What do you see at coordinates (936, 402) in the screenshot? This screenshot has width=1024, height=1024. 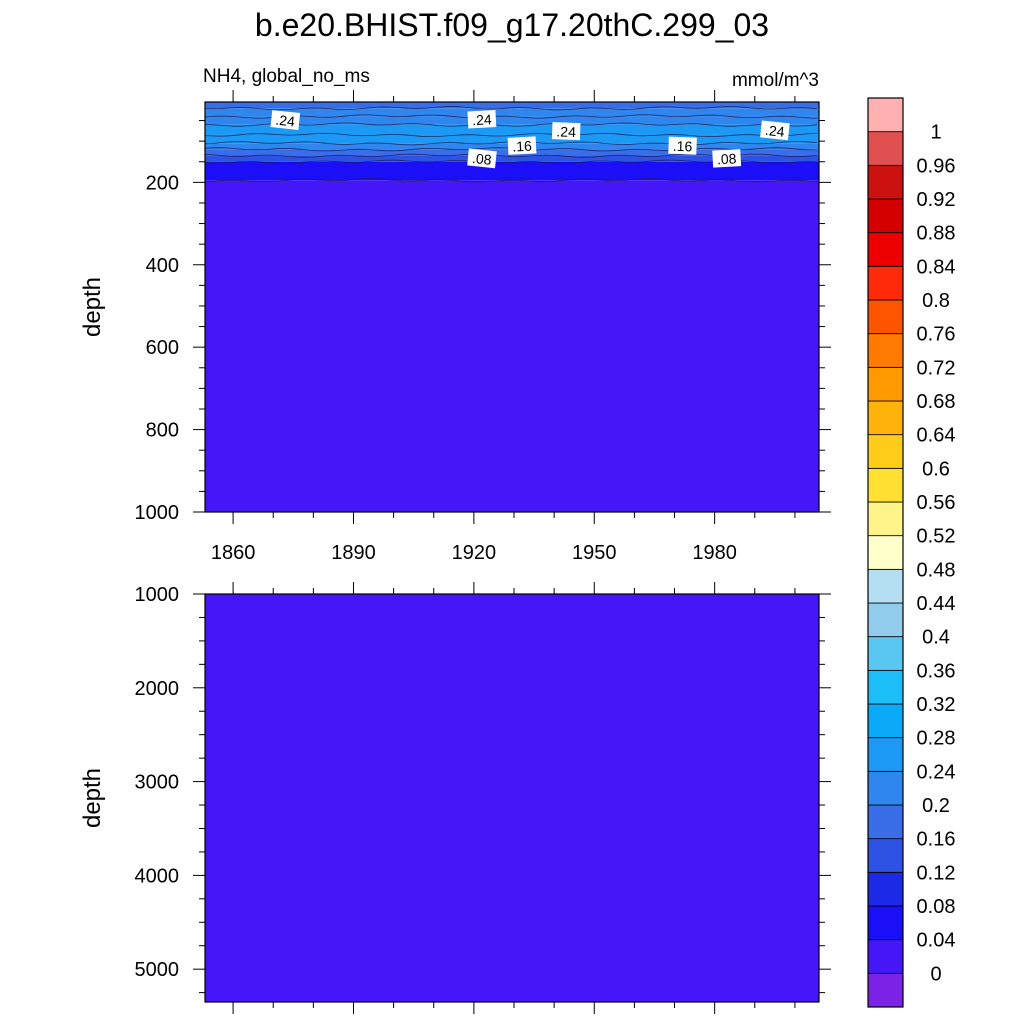 I see `colorbar-label: 0.68` at bounding box center [936, 402].